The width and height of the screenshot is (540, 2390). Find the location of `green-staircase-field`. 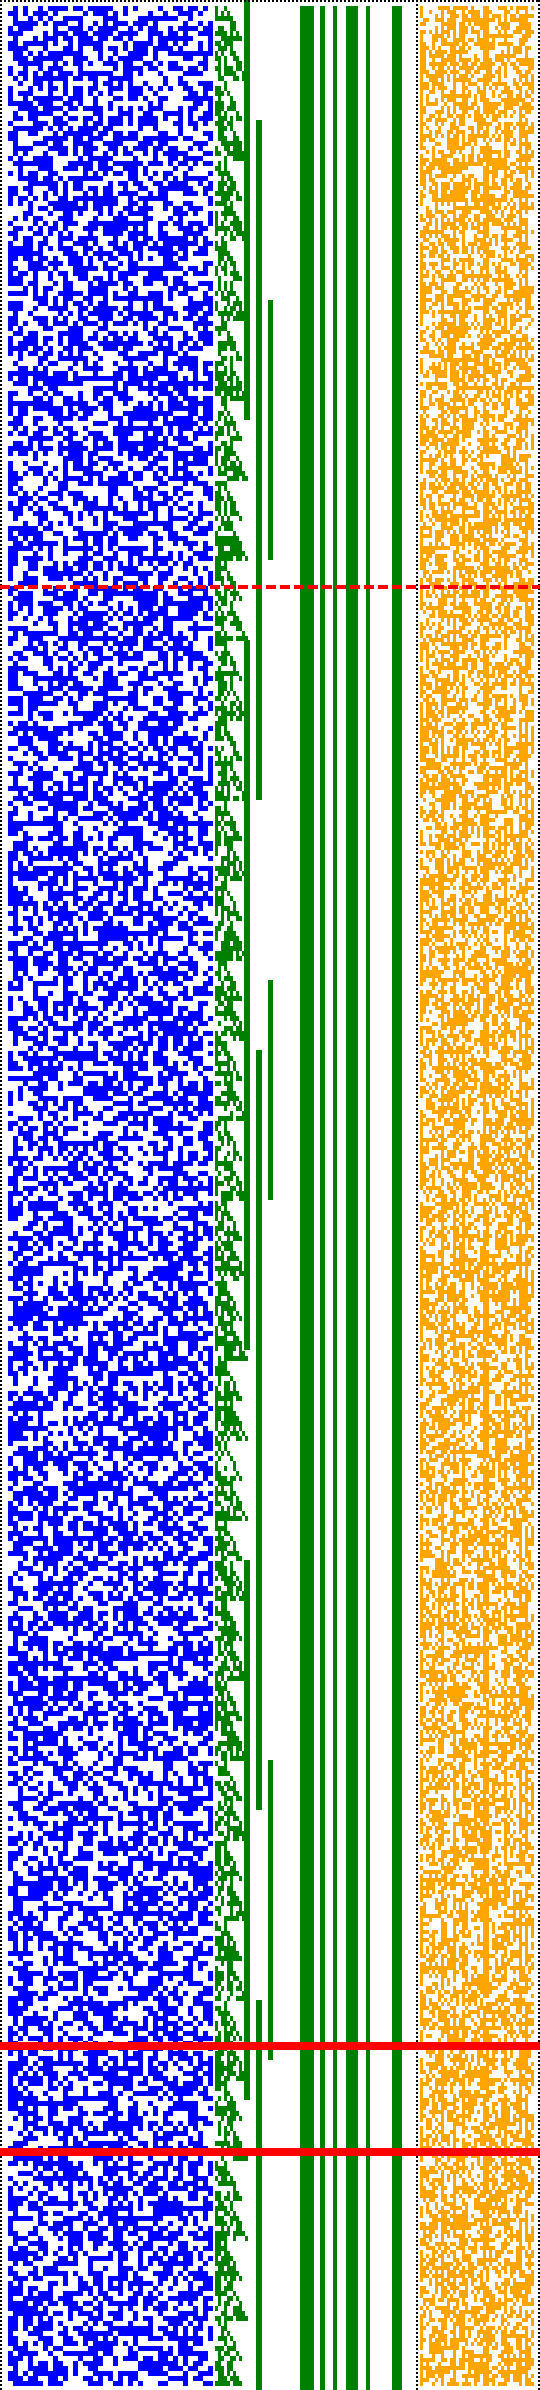

green-staircase-field is located at coordinates (244, 1195).